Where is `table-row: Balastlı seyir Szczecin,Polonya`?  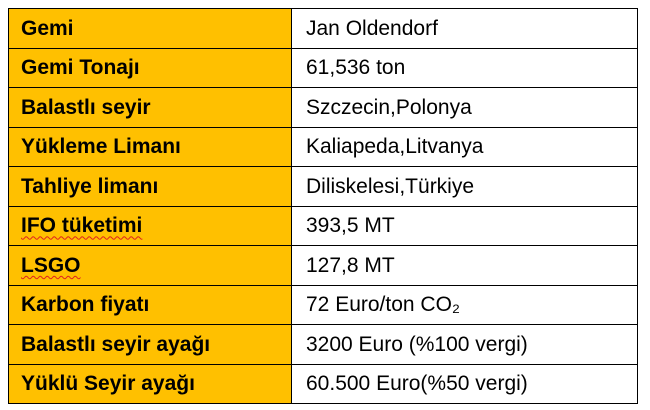 table-row: Balastlı seyir Szczecin,Polonya is located at coordinates (323, 107).